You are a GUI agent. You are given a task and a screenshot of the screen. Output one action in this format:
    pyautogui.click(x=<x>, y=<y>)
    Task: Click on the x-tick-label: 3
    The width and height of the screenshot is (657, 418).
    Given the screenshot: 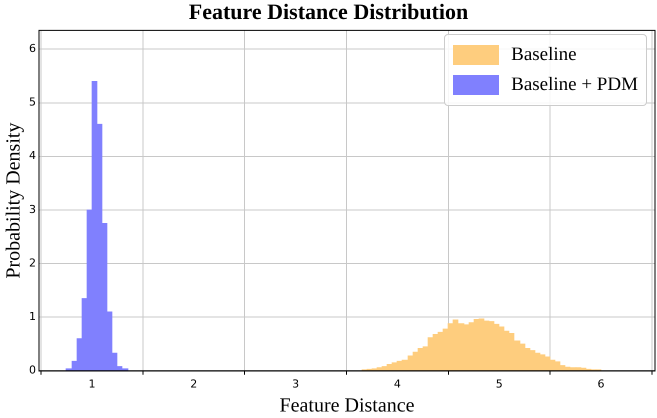 What is the action you would take?
    pyautogui.click(x=296, y=383)
    